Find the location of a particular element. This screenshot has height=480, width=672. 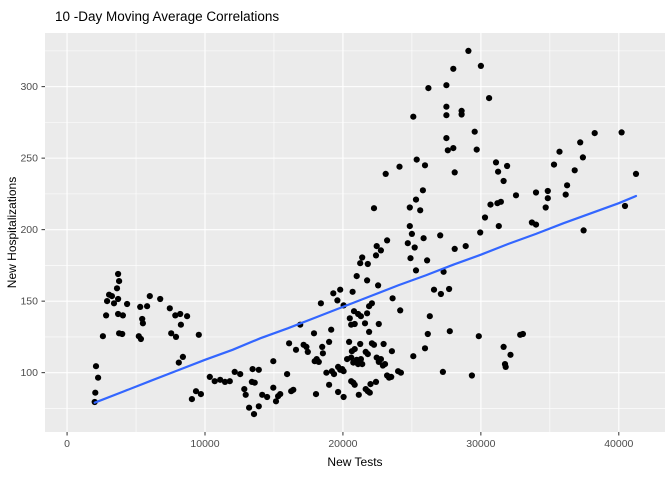

x-tick-label: 20000 is located at coordinates (342, 444).